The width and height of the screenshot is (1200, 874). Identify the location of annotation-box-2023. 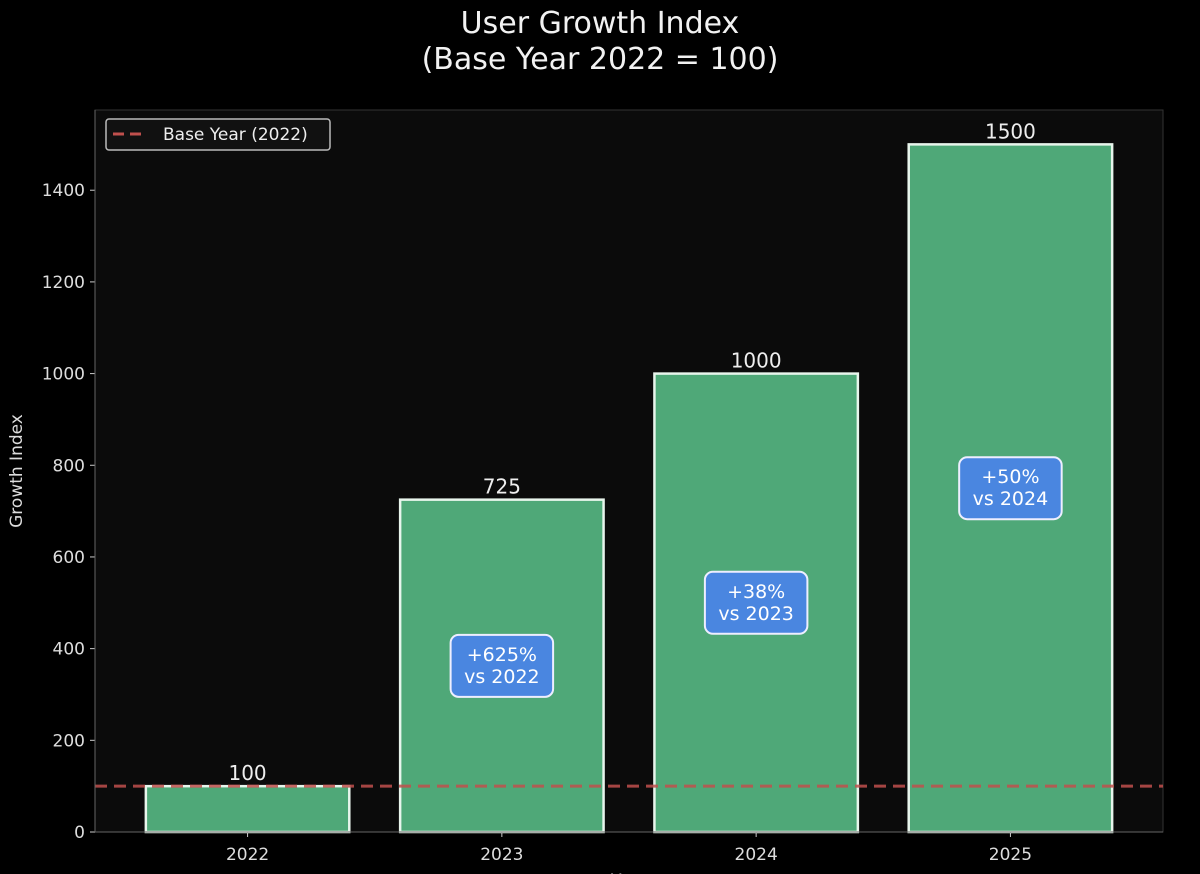
(502, 665).